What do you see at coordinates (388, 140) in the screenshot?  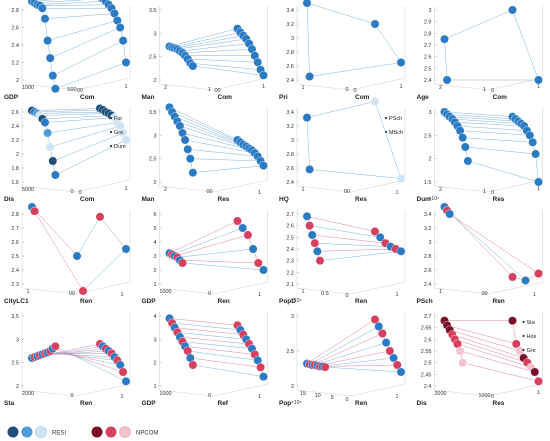 I see `right-series-line` at bounding box center [388, 140].